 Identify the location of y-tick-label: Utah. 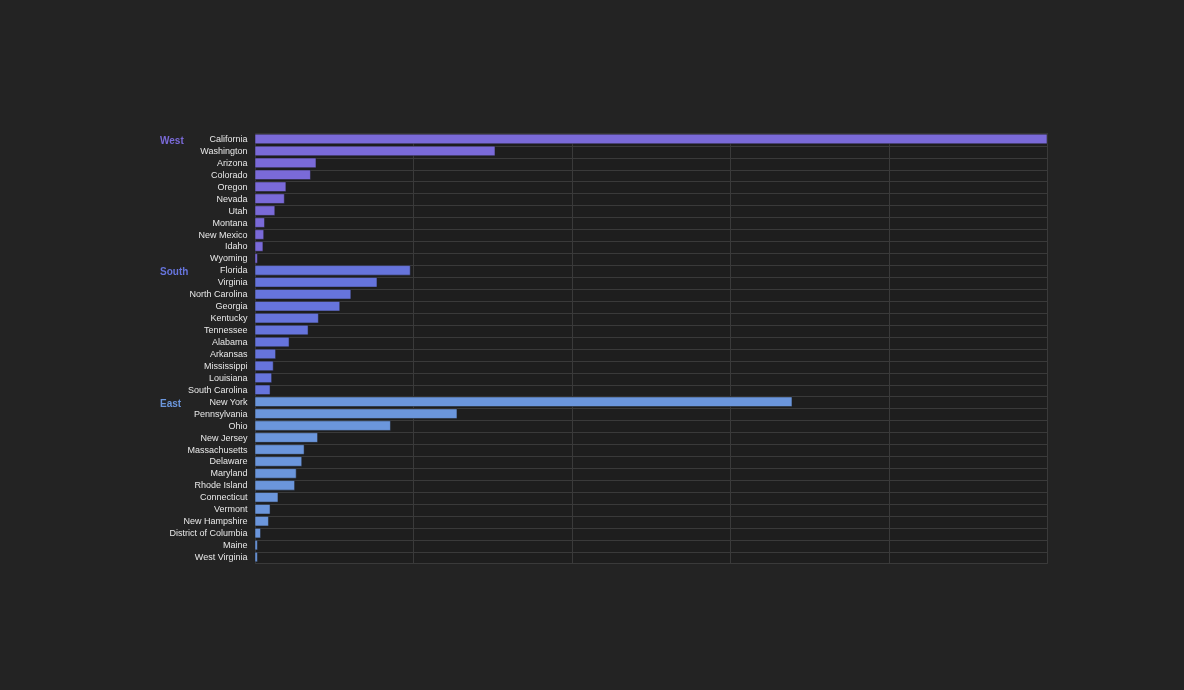
(238, 210).